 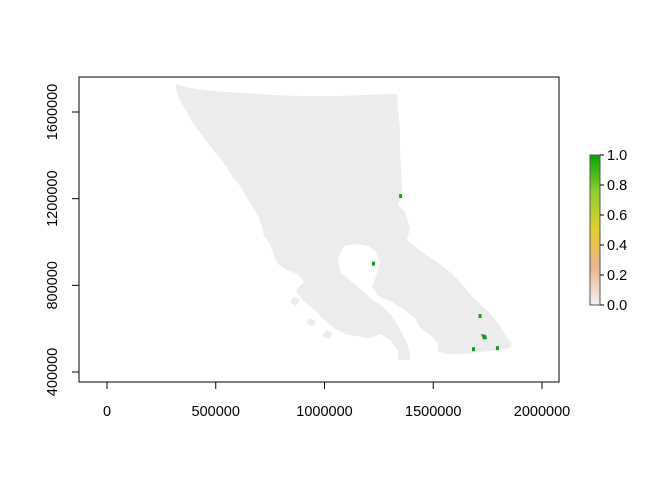 What do you see at coordinates (617, 306) in the screenshot?
I see `legend-tick-label: 0.0` at bounding box center [617, 306].